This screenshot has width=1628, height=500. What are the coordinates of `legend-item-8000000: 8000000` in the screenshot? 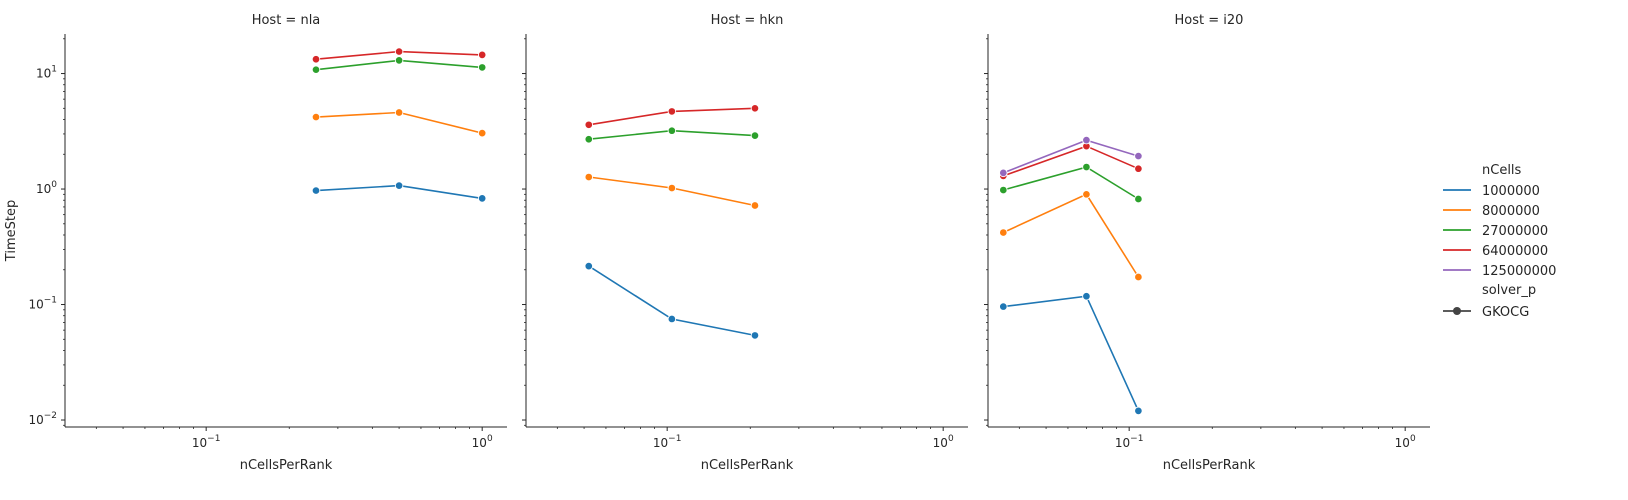 It's located at (1491, 211).